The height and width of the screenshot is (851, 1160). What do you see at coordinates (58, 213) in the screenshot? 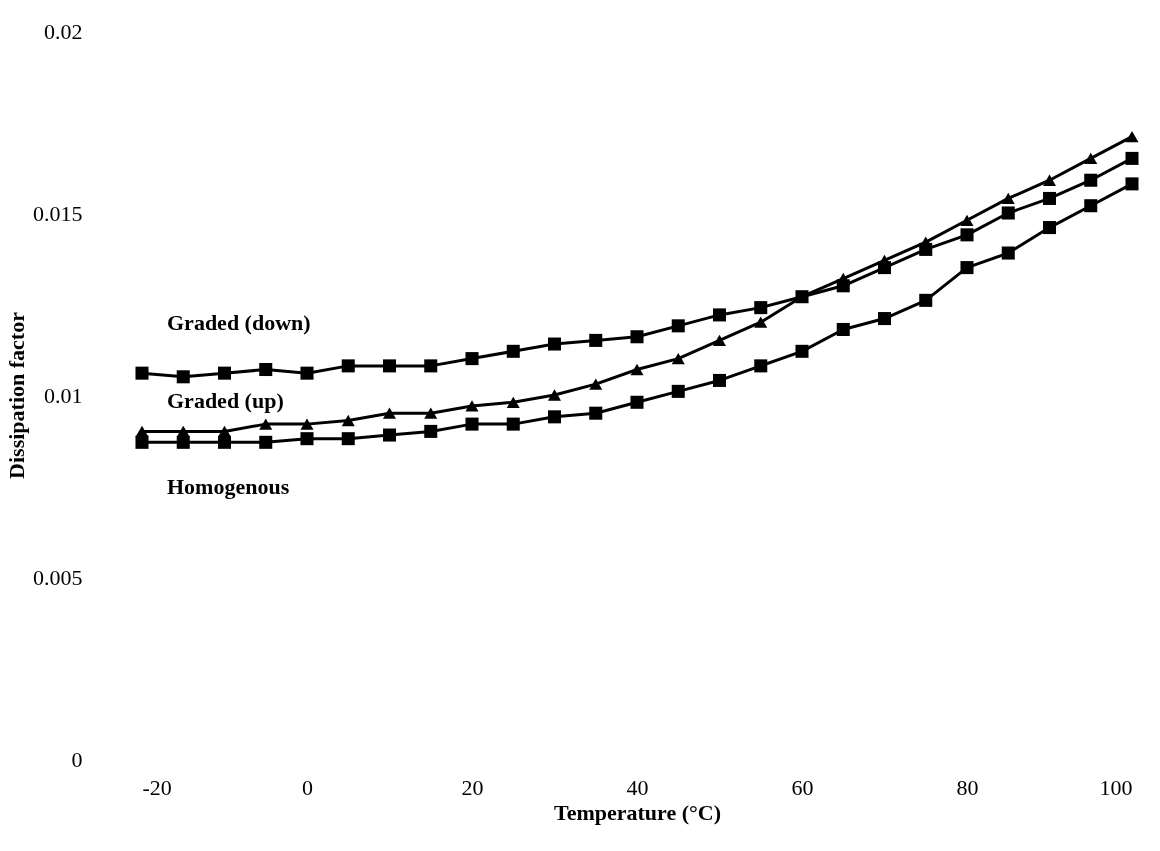
I see `y-tick-label: 0.015` at bounding box center [58, 213].